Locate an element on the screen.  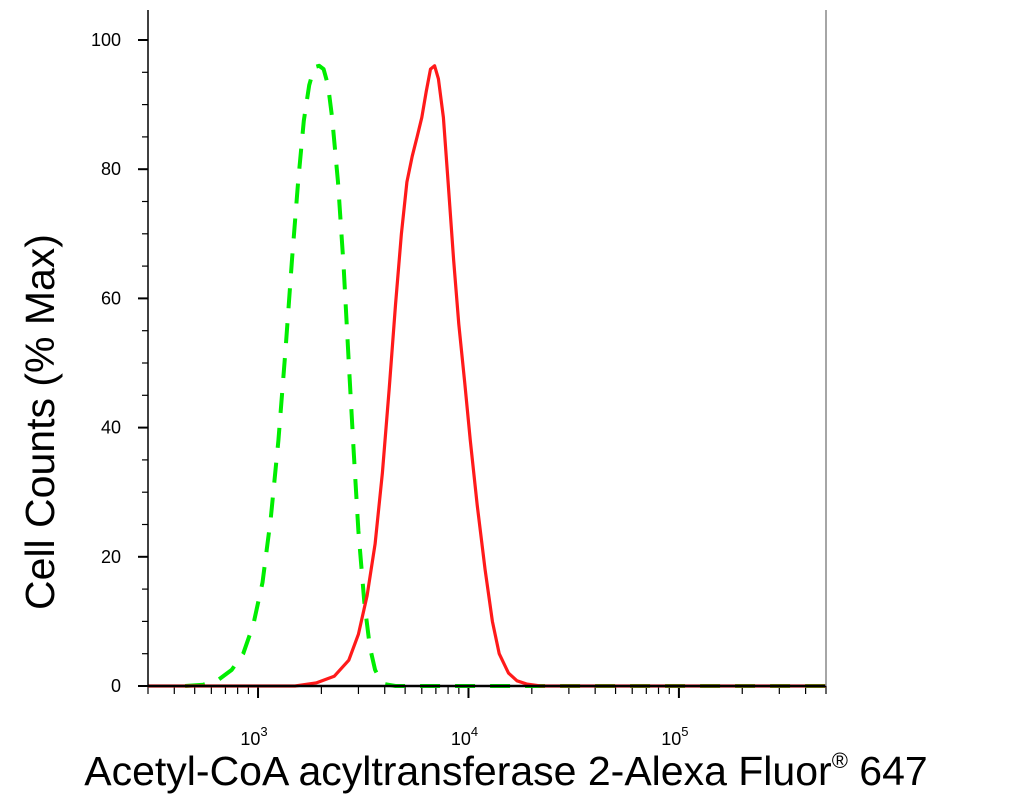
y-tick-label: 0 is located at coordinates (116, 686).